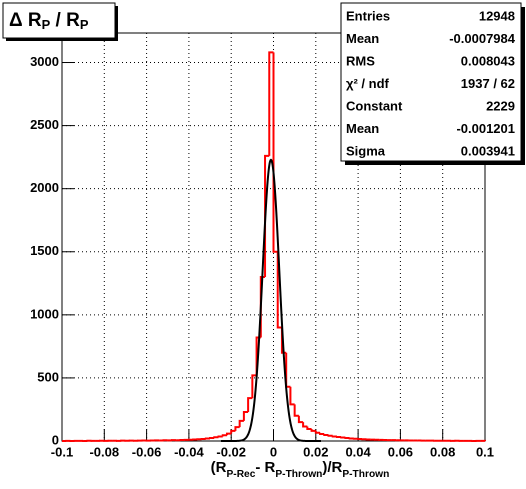 This screenshot has height=489, width=526. I want to click on x-axis-label: (RP-Rec- RP-Thrown)/RP-Thrown, so click(300, 469).